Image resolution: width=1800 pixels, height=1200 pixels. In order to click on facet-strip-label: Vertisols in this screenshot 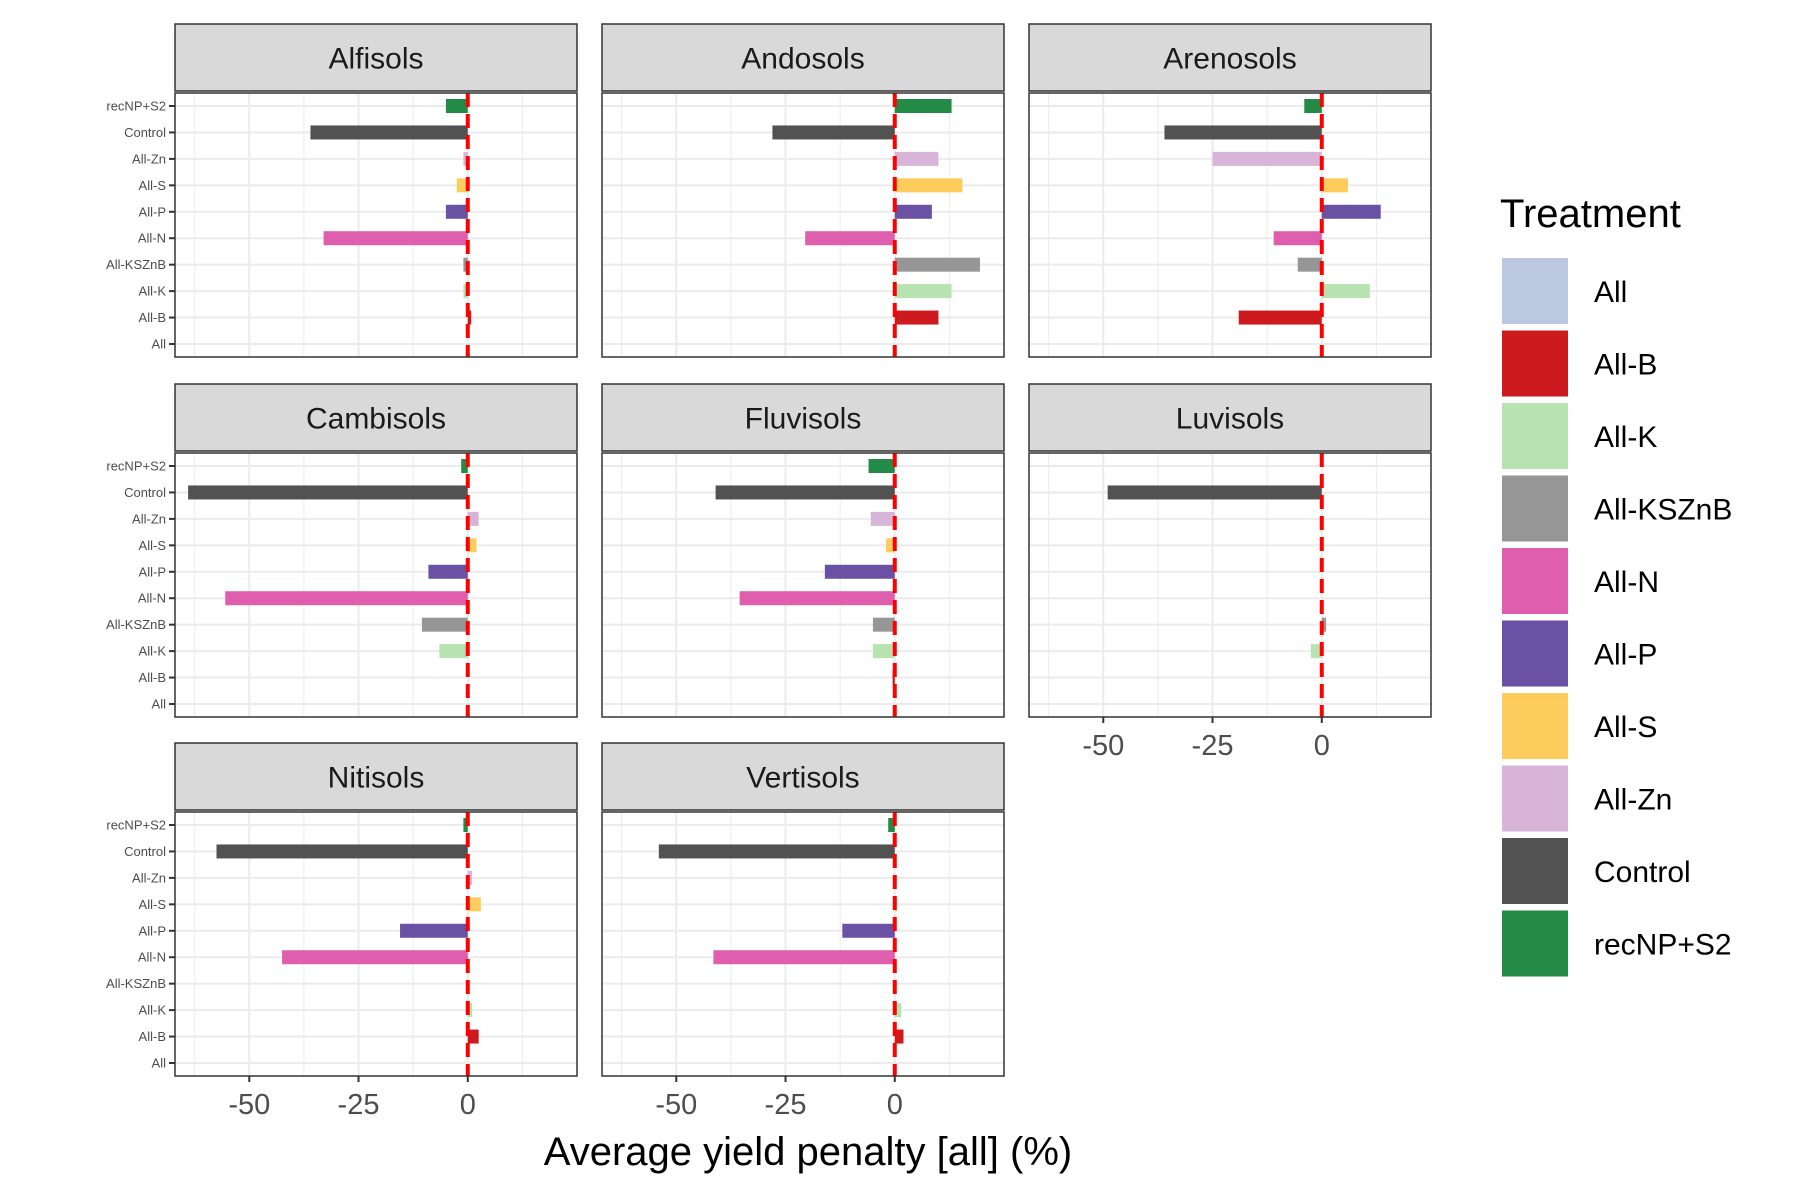, I will do `click(802, 778)`.